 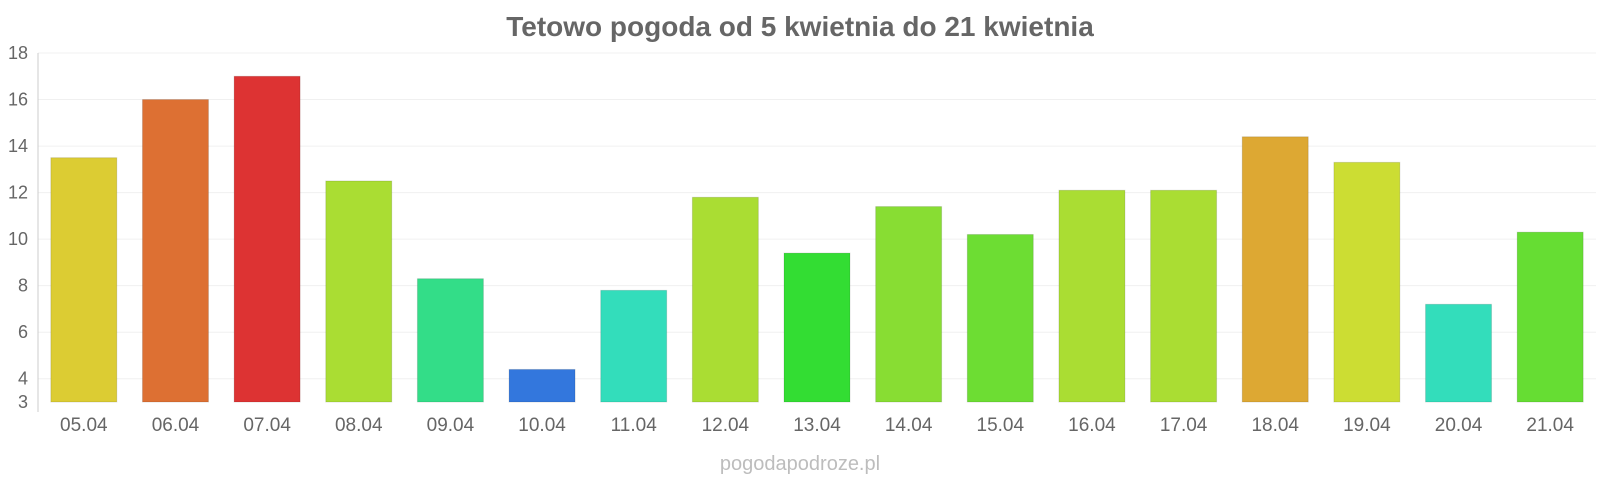 What do you see at coordinates (726, 425) in the screenshot?
I see `x-tick-label: 12.04` at bounding box center [726, 425].